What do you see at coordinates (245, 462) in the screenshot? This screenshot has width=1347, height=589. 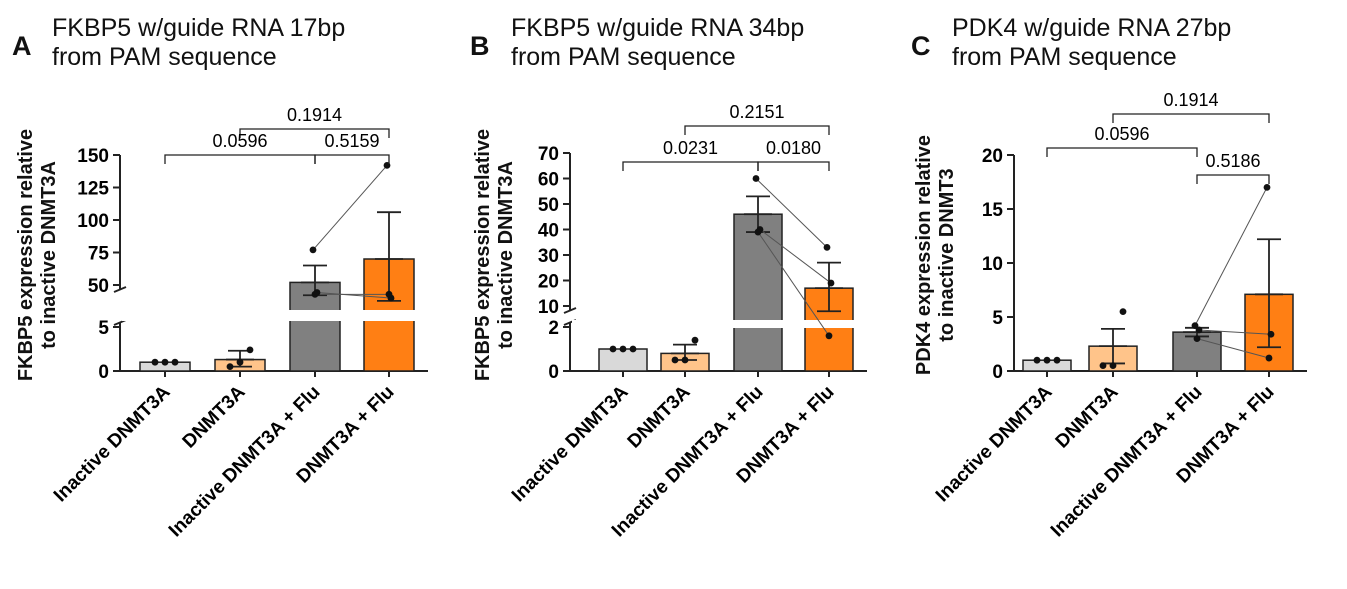 I see `x-tick-label: Inactive DNMT3A + Flu` at bounding box center [245, 462].